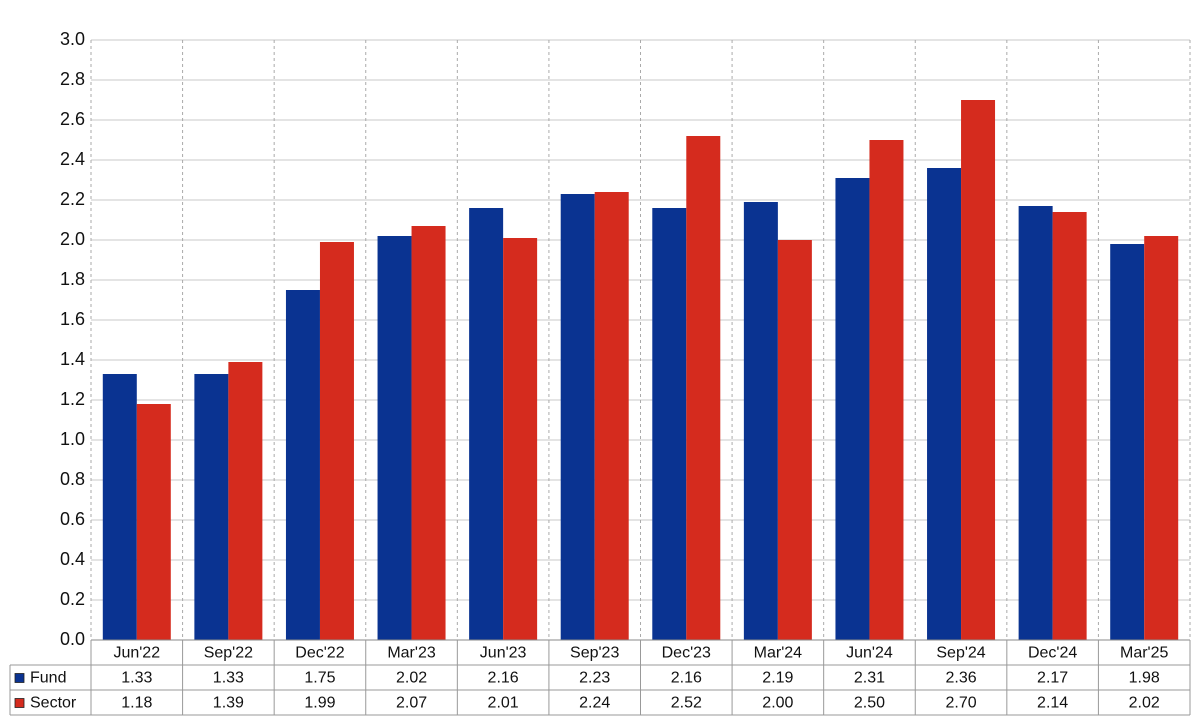 The image size is (1200, 720). What do you see at coordinates (72, 599) in the screenshot?
I see `y-tick-label: 0.2` at bounding box center [72, 599].